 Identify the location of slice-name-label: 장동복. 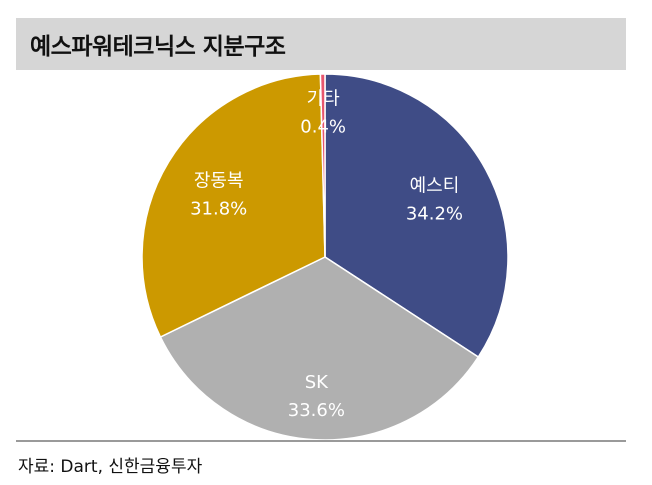
(219, 180).